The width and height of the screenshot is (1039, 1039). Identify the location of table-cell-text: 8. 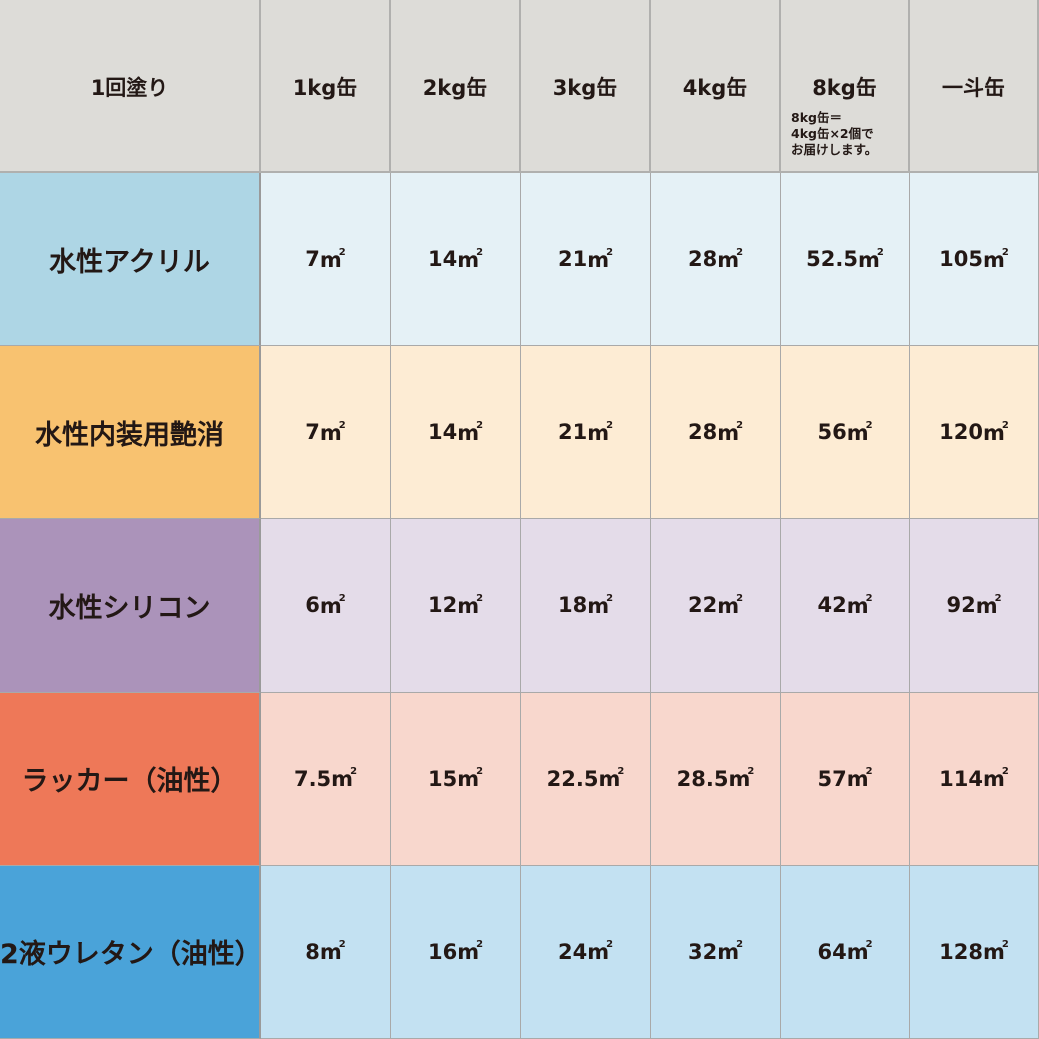
(312, 951).